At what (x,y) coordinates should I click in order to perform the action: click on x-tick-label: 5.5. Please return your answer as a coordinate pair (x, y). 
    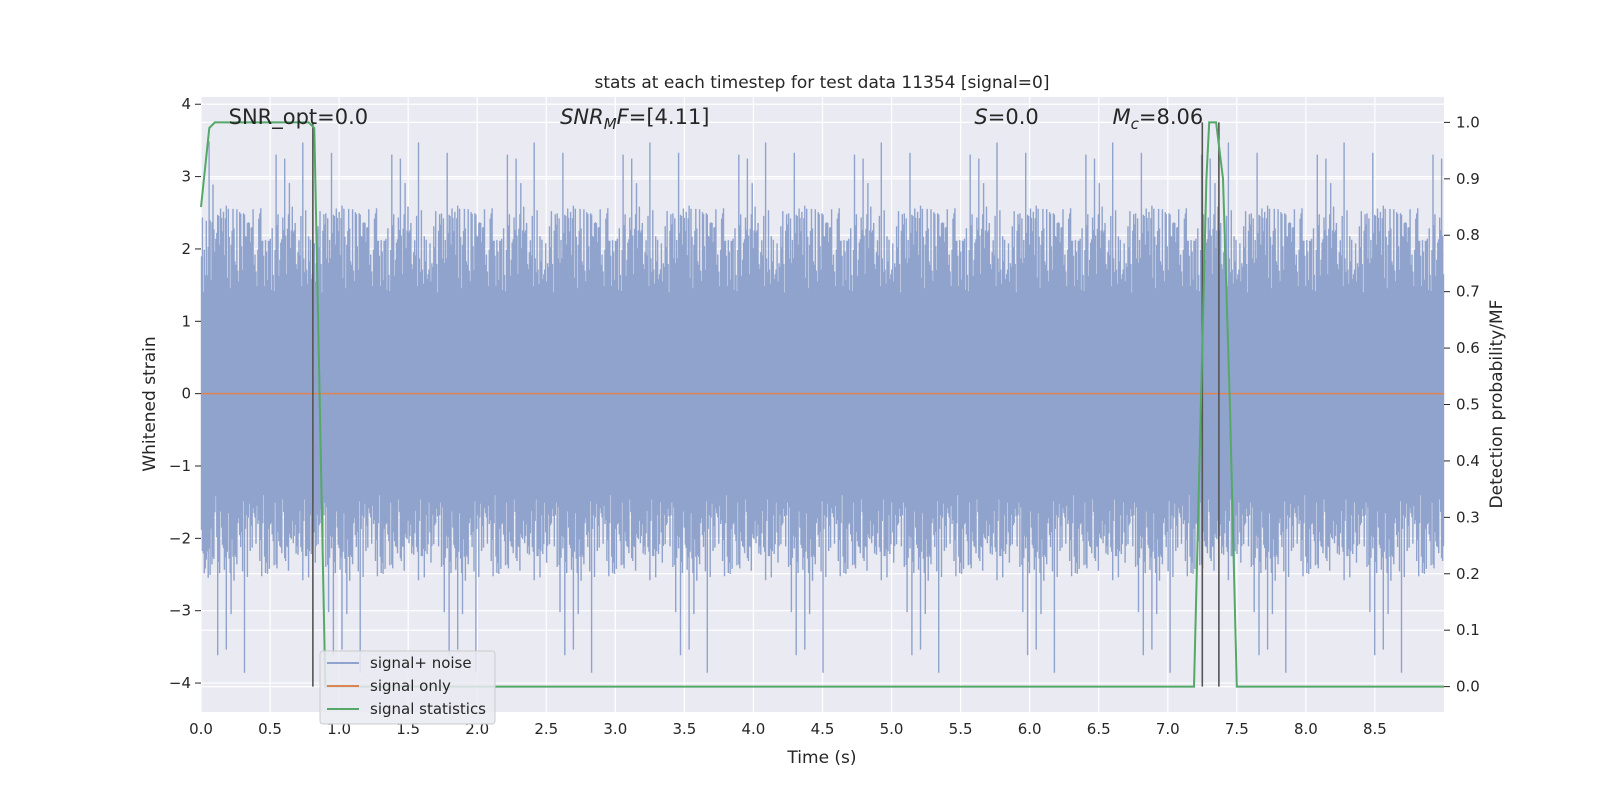
    Looking at the image, I should click on (961, 729).